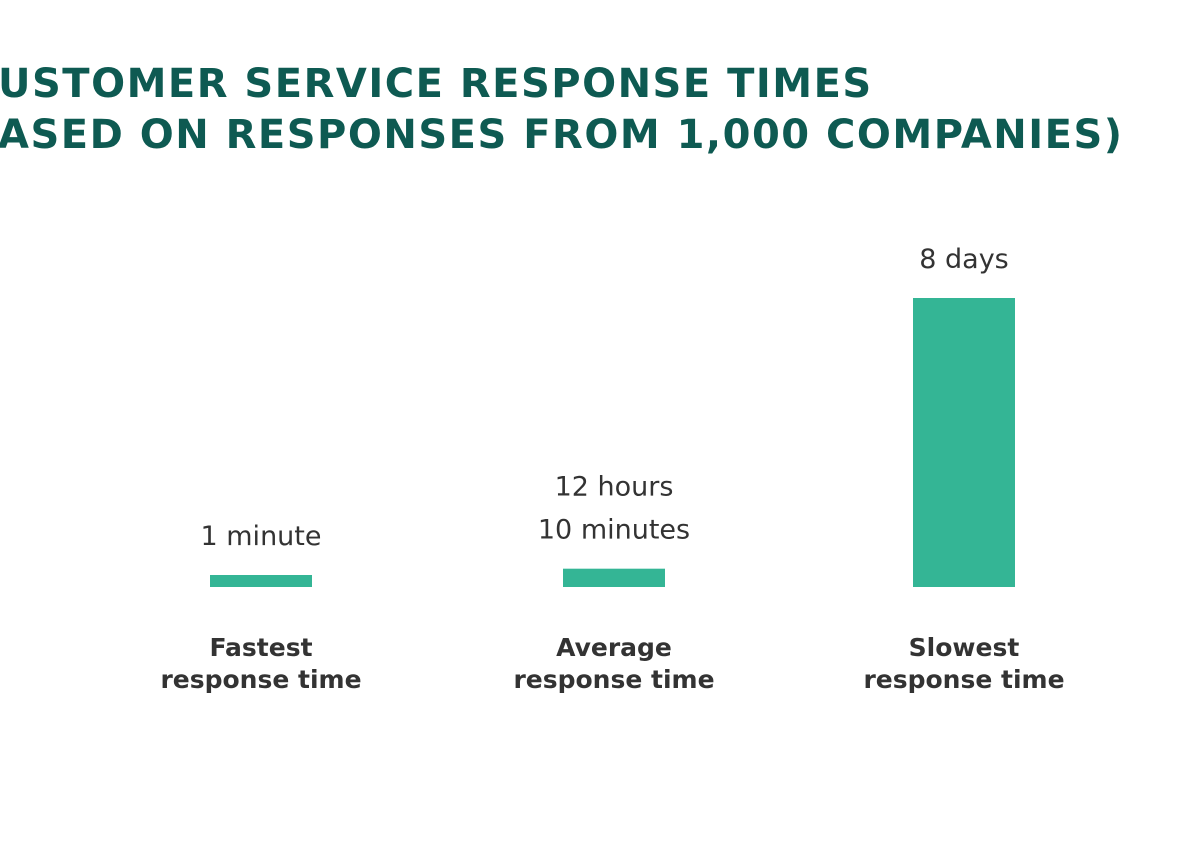 The image size is (1200, 859). Describe the element at coordinates (614, 487) in the screenshot. I see `value-label: 12 hours` at that location.